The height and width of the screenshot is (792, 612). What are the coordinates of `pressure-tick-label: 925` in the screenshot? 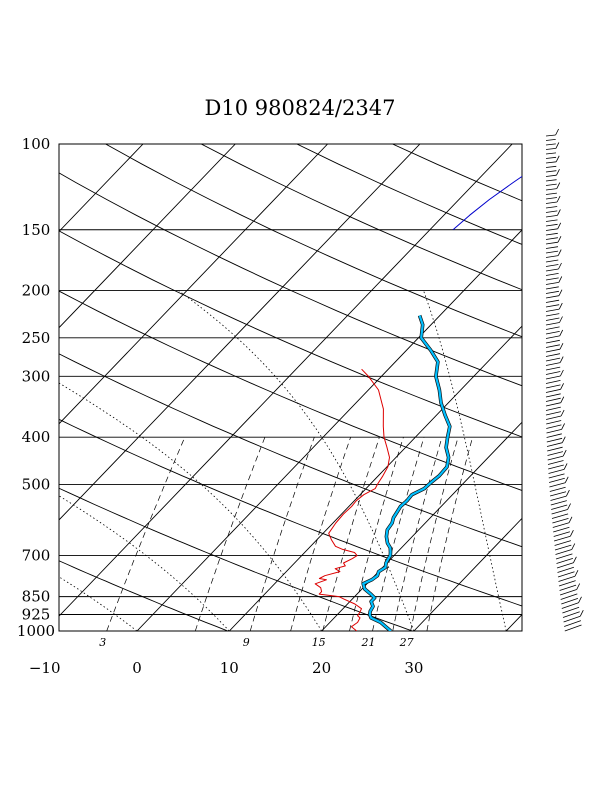 It's located at (36, 615).